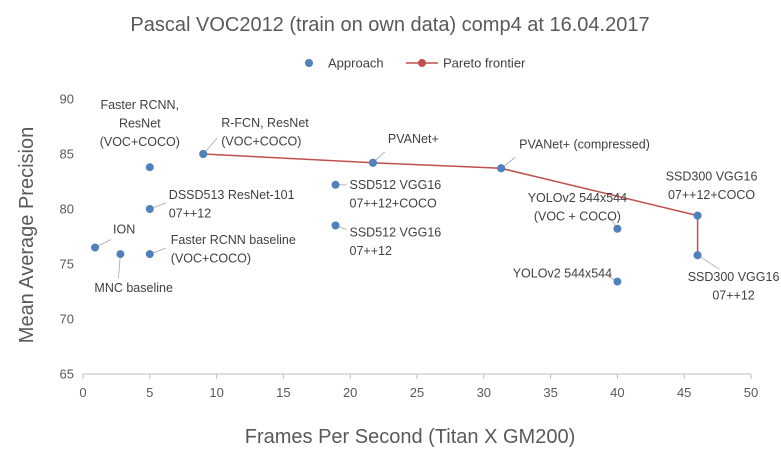 This screenshot has width=781, height=457. What do you see at coordinates (415, 63) in the screenshot?
I see `legend: Approach Pareto frontier` at bounding box center [415, 63].